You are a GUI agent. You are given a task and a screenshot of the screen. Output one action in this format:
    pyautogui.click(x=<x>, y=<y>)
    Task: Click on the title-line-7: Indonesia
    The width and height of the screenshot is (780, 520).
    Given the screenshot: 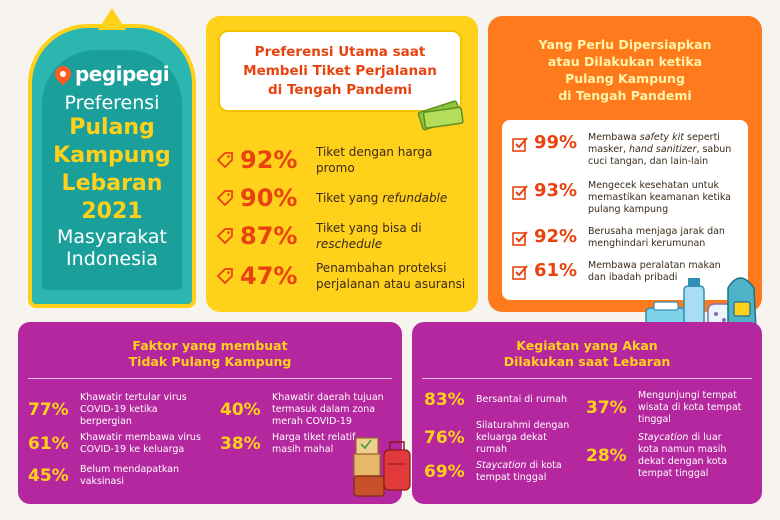 What is the action you would take?
    pyautogui.click(x=112, y=259)
    